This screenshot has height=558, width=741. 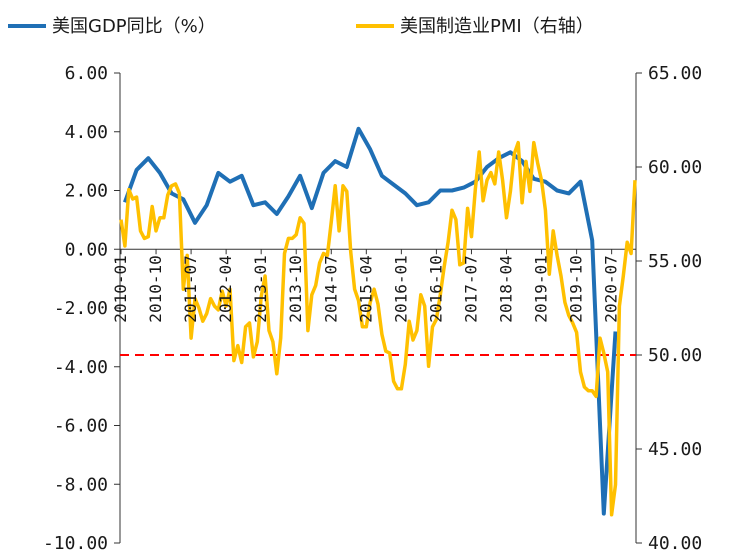 What do you see at coordinates (86, 249) in the screenshot?
I see `left-tick-label: 0.00` at bounding box center [86, 249].